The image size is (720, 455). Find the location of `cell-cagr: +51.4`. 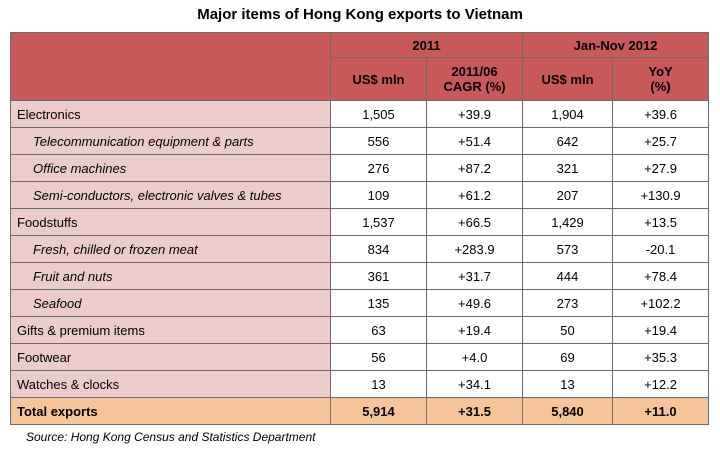

cell-cagr: +51.4 is located at coordinates (474, 141).